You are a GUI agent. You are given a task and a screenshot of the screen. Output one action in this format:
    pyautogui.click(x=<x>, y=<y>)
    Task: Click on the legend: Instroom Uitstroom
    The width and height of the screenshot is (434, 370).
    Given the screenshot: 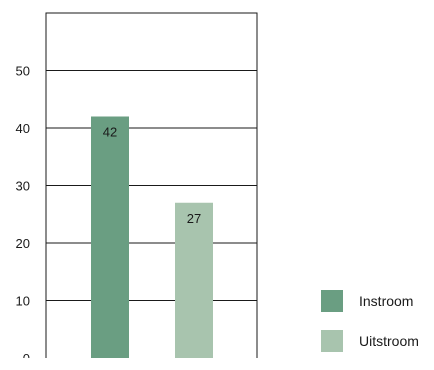 What is the action you would take?
    pyautogui.click(x=370, y=330)
    